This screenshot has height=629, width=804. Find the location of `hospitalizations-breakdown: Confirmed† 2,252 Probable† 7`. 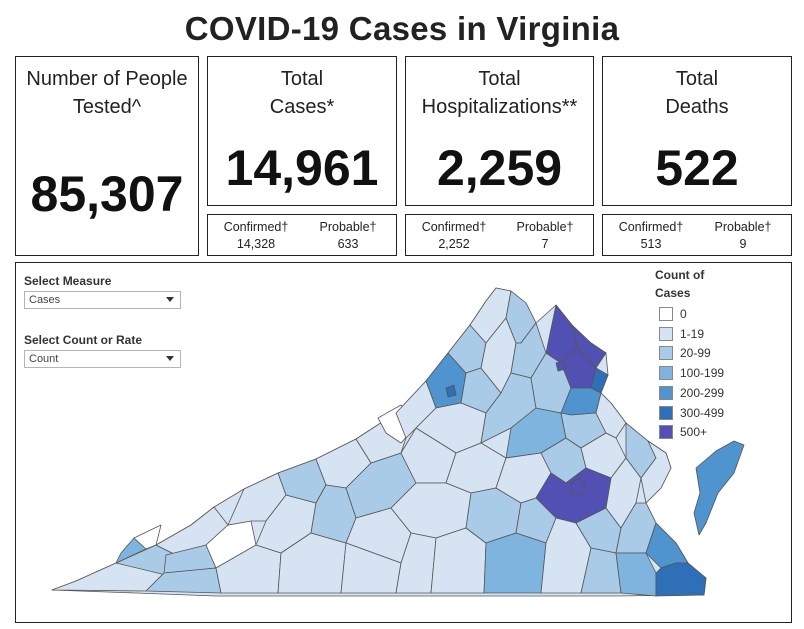

hospitalizations-breakdown: Confirmed† 2,252 Probable† 7 is located at coordinates (499, 235).